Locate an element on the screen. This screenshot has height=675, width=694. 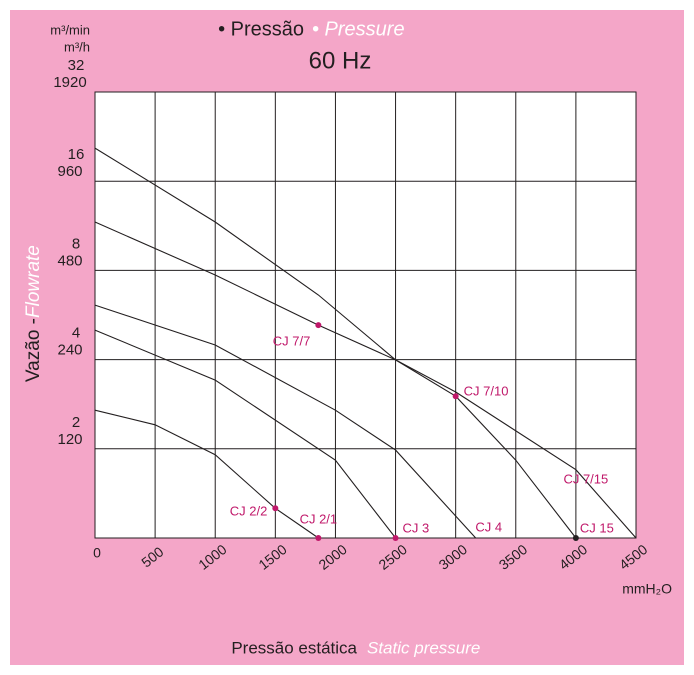
y2-tick-label: 1920 is located at coordinates (69, 82).